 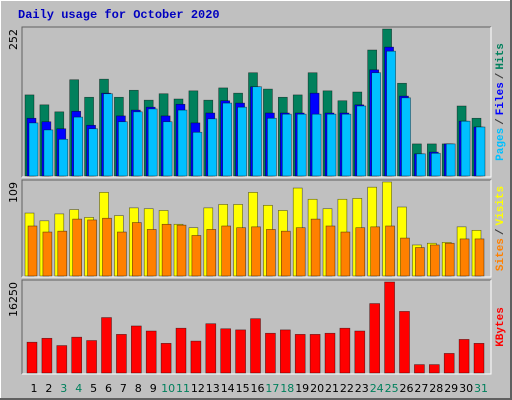 What do you see at coordinates (78, 388) in the screenshot?
I see `x-tick-label: 4` at bounding box center [78, 388].